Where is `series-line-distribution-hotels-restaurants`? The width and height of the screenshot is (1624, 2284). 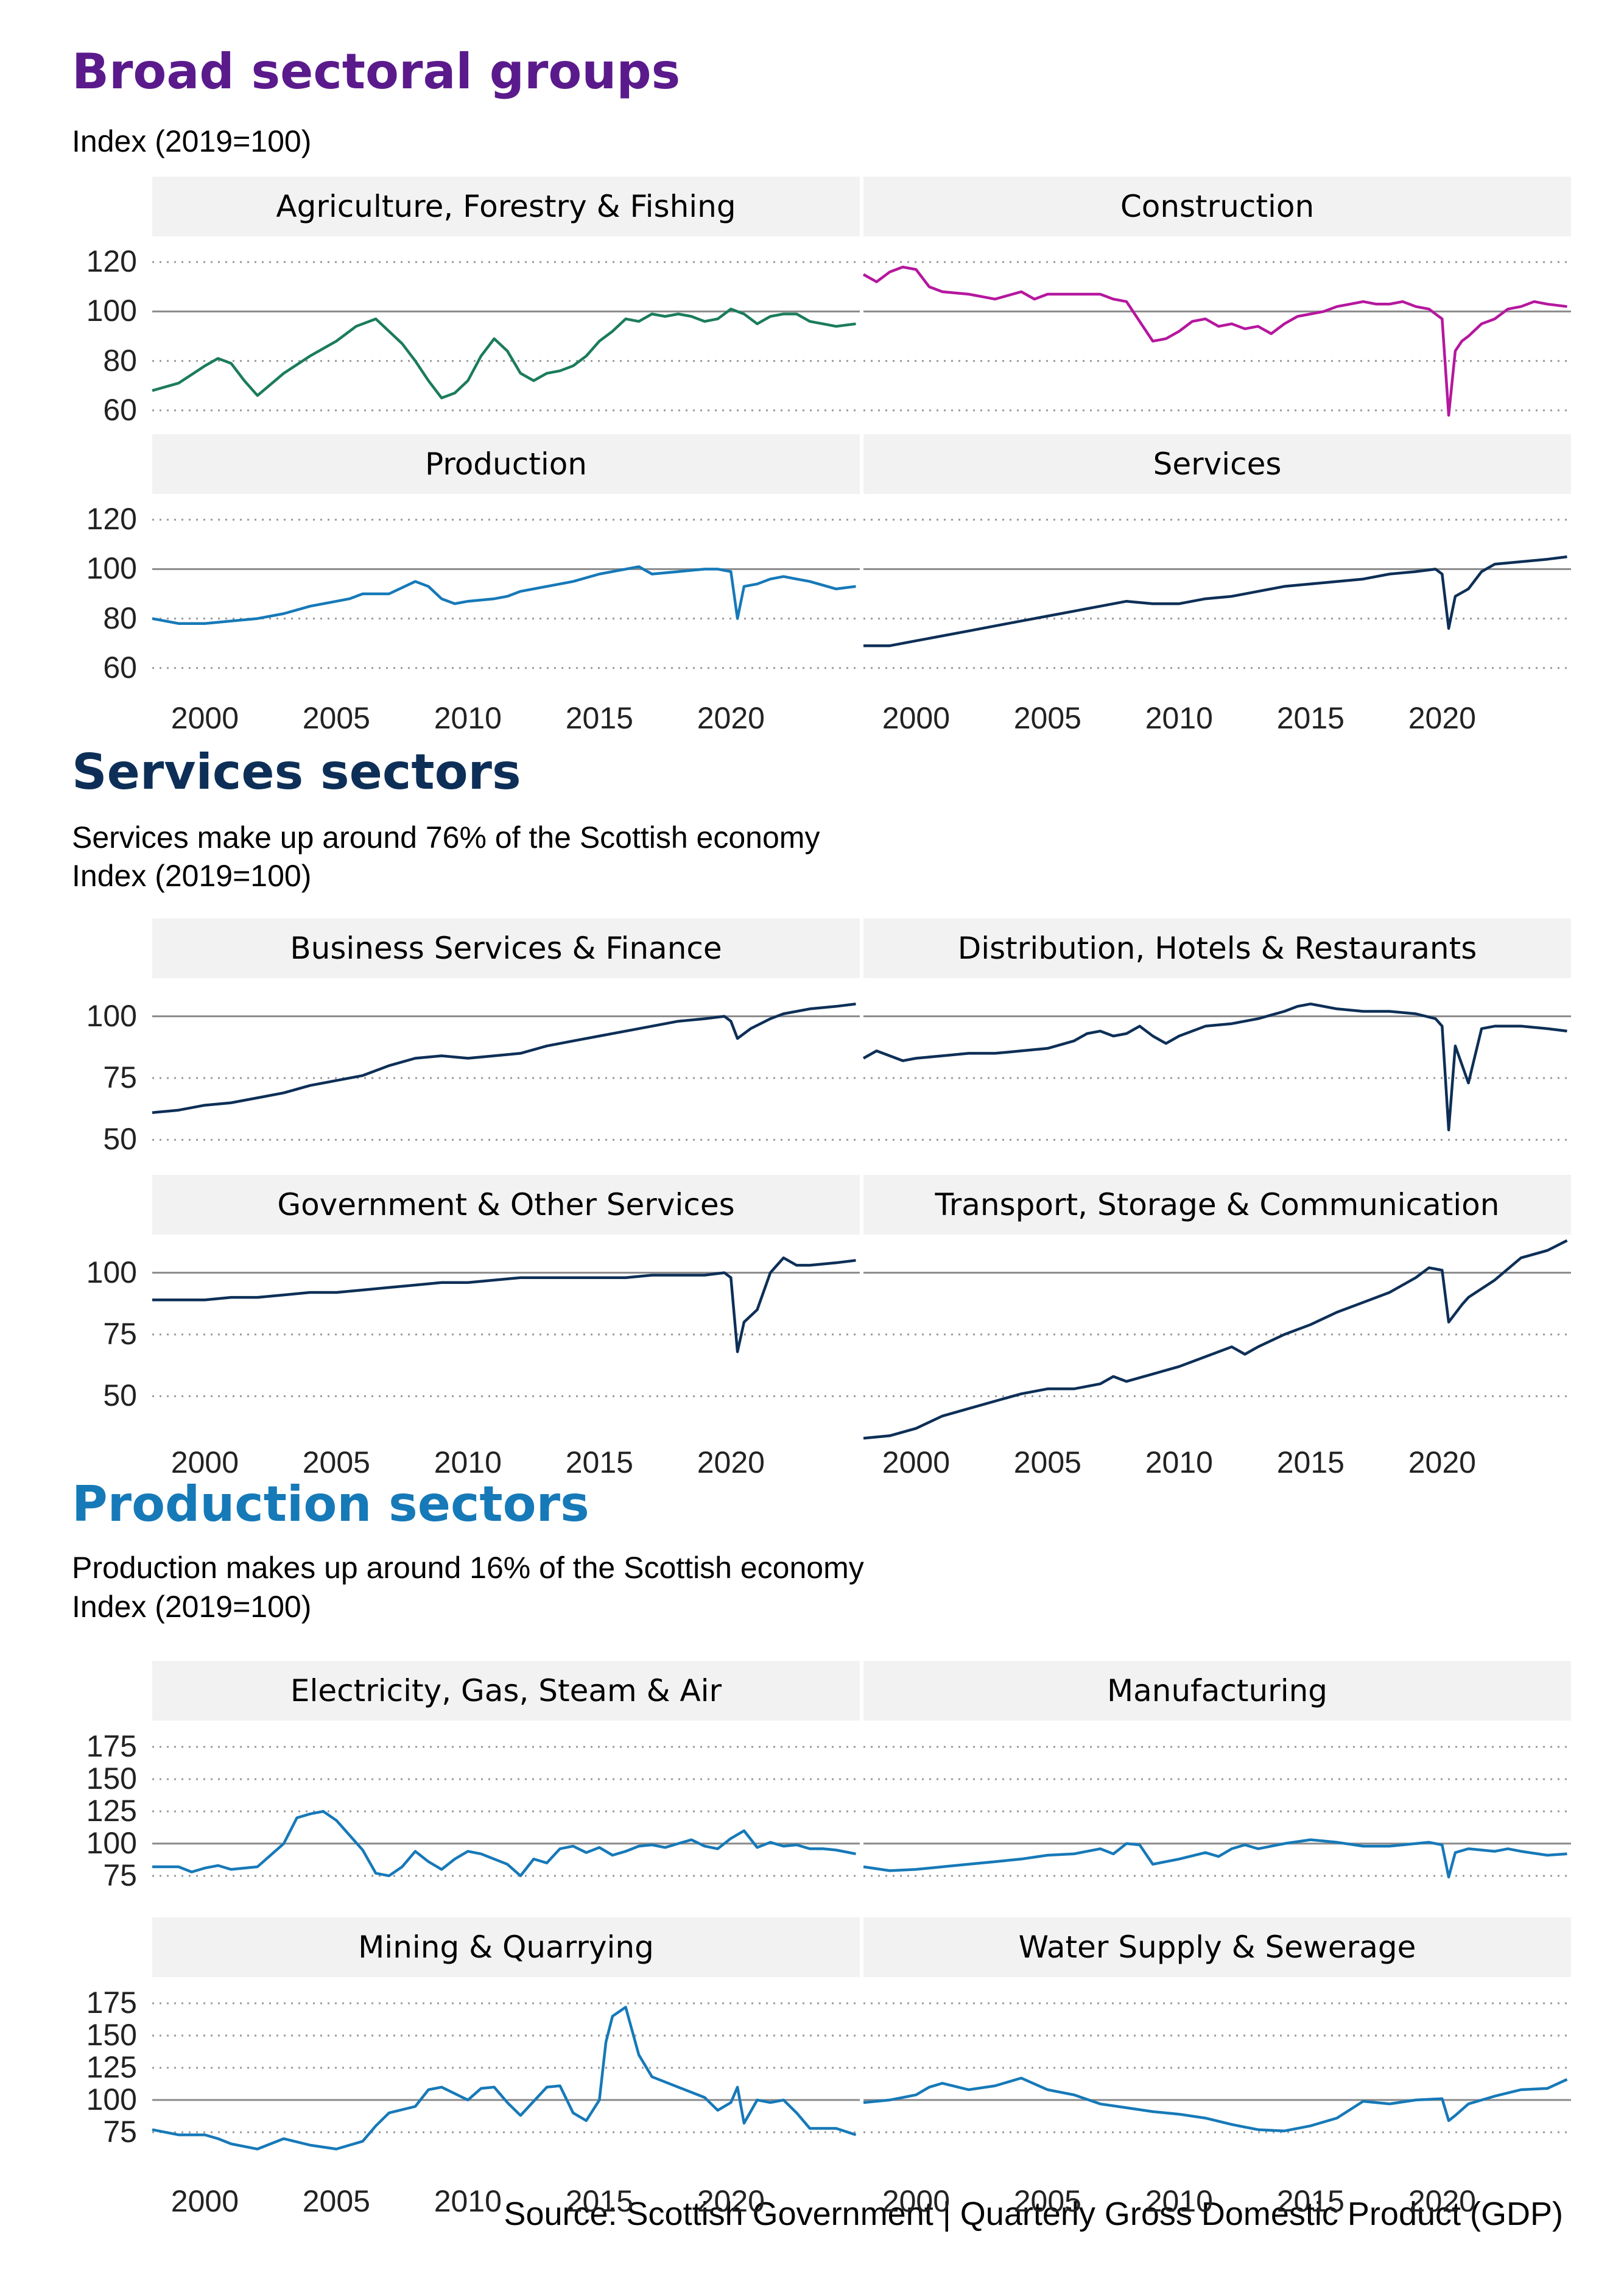 series-line-distribution-hotels-restaurants is located at coordinates (1214, 1067).